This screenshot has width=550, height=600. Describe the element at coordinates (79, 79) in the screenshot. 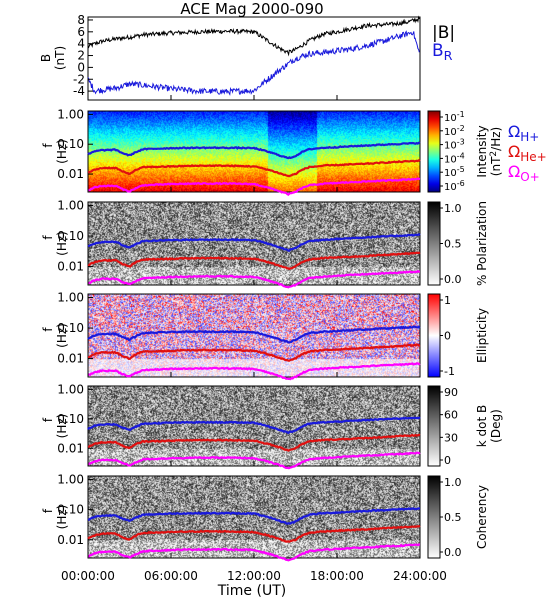

I see `y-tick-label: -2` at that location.